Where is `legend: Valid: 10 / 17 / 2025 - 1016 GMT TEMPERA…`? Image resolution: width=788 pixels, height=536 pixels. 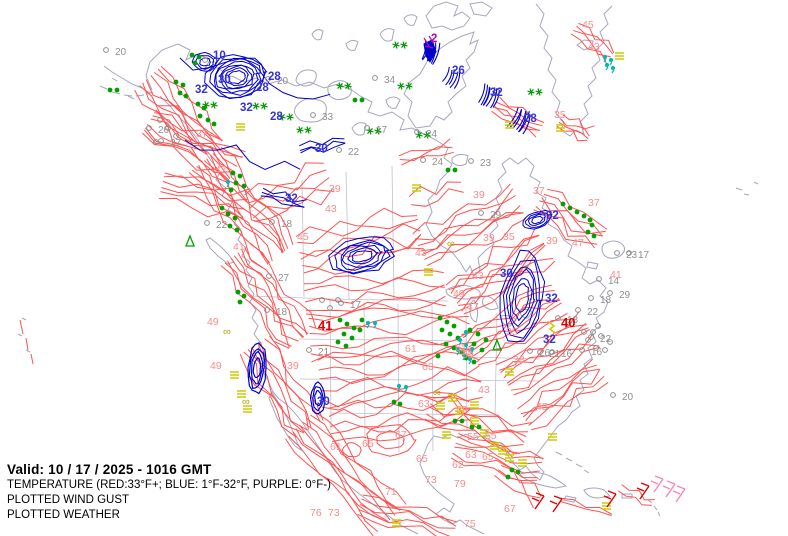
legend: Valid: 10 / 17 / 2025 - 1016 GMT TEMPERA… is located at coordinates (169, 492).